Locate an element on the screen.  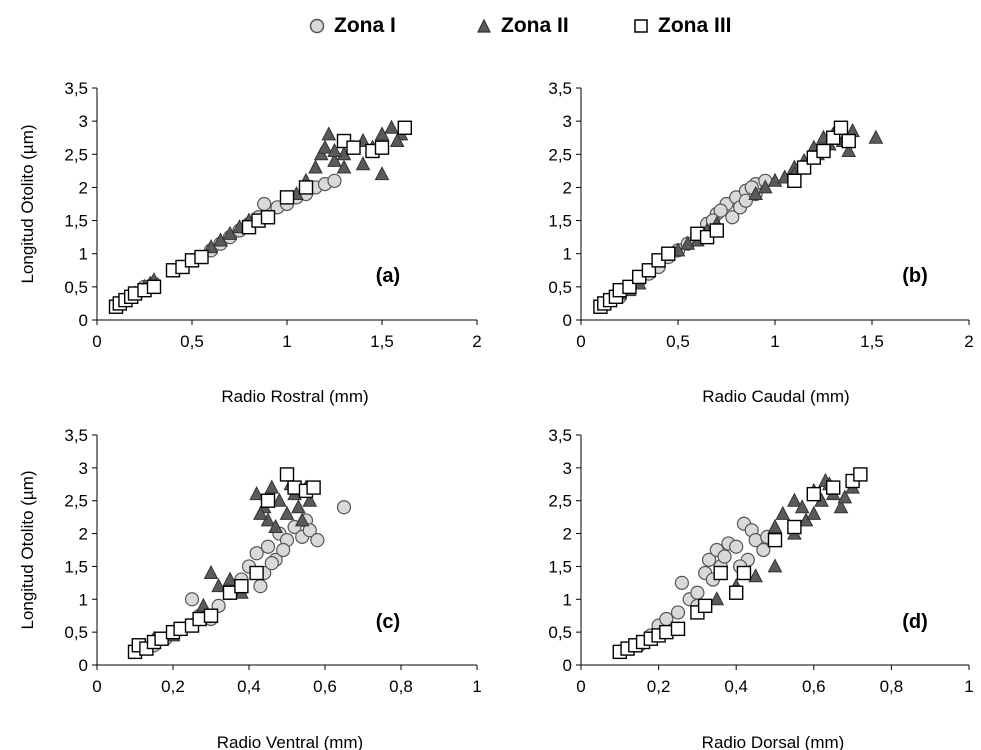
x-axis-label: Radio Rostral (mm) is located at coordinates (294, 396).